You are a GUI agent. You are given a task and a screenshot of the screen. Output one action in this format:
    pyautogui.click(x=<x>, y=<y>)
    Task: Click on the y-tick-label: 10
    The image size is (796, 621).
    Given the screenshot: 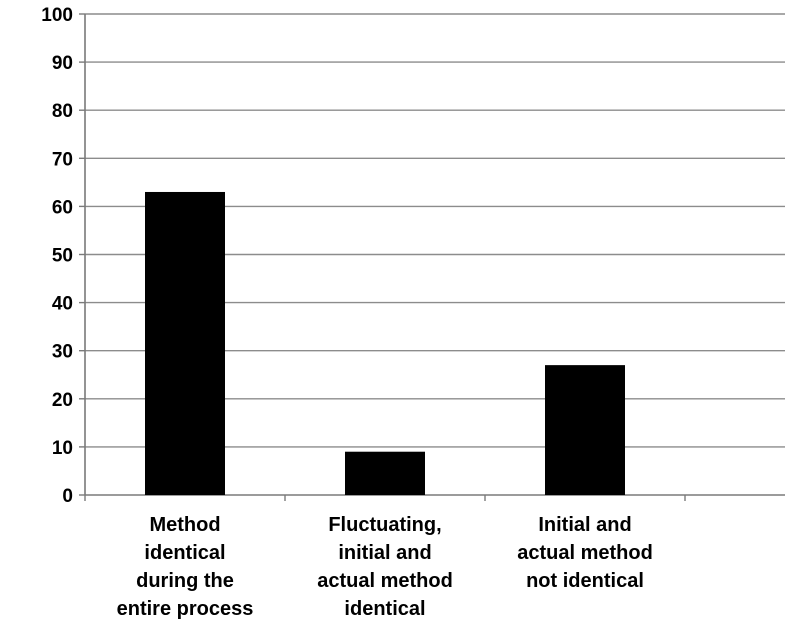 What is the action you would take?
    pyautogui.click(x=62, y=448)
    